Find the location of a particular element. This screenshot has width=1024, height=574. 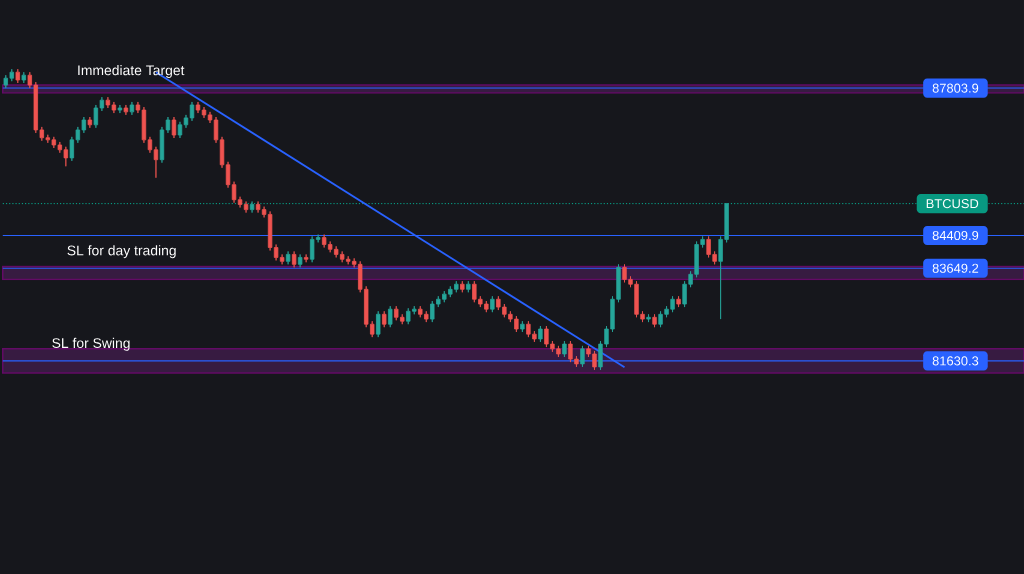

text: 83649.2 is located at coordinates (955, 268).